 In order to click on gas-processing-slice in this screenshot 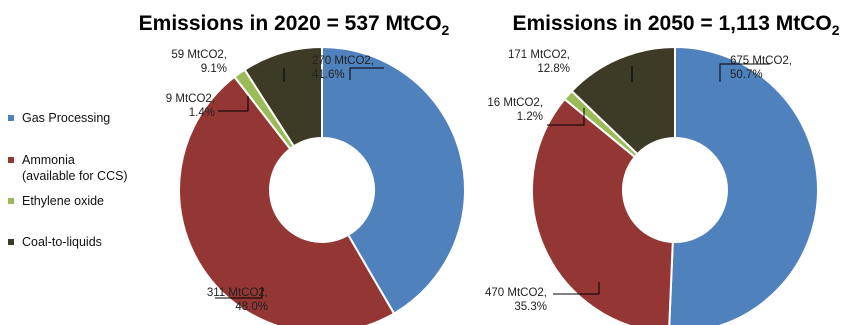, I will do `click(743, 186)`.